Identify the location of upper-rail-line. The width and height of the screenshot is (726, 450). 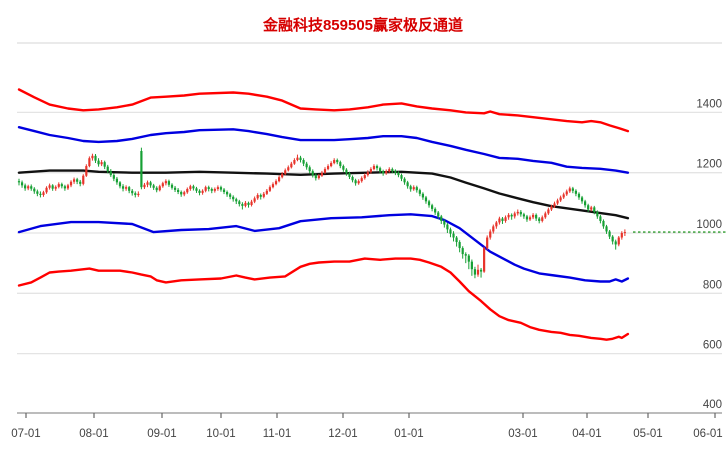
(323, 110).